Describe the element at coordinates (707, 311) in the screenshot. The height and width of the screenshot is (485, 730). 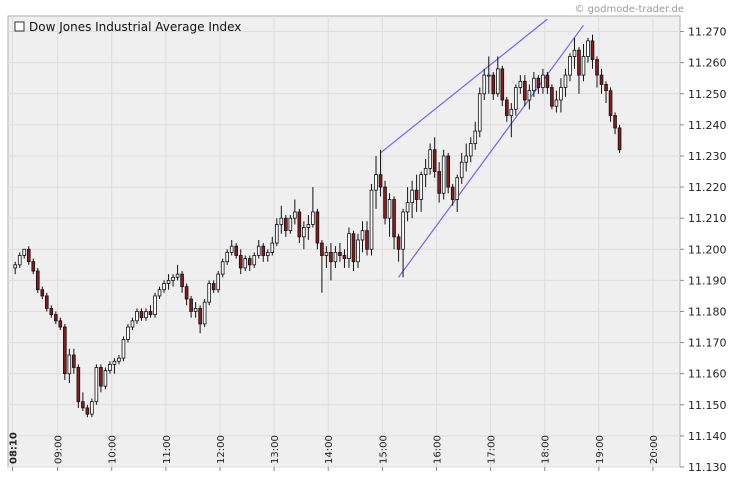
I see `y-tick-label: 11.180` at that location.